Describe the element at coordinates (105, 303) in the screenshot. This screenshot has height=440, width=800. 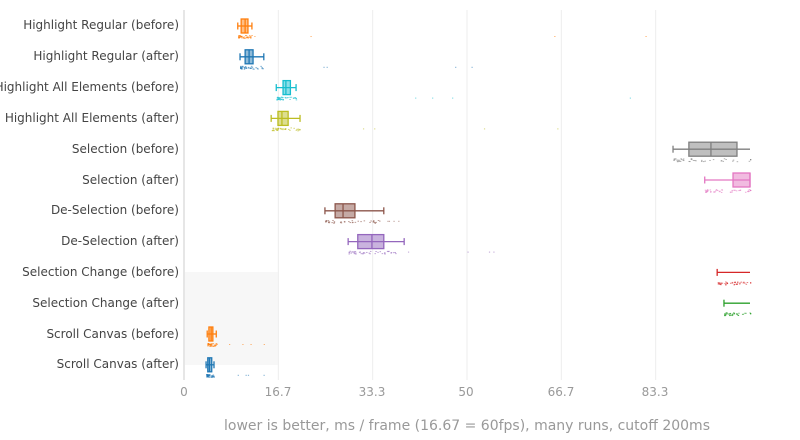
I see `y-label-9: Selection Change (after)` at that location.